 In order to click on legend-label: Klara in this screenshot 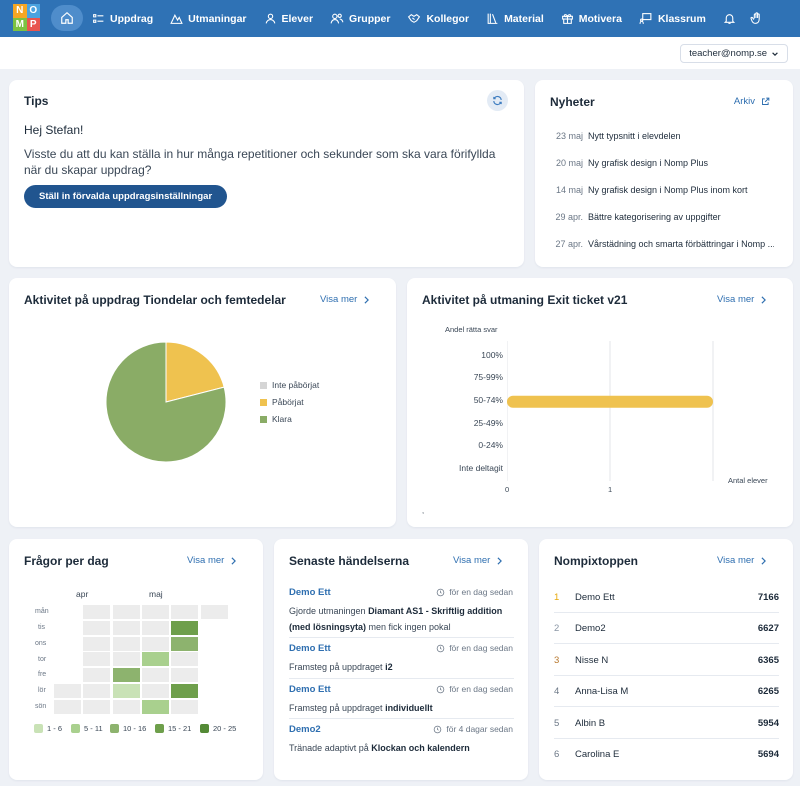, I will do `click(282, 419)`.